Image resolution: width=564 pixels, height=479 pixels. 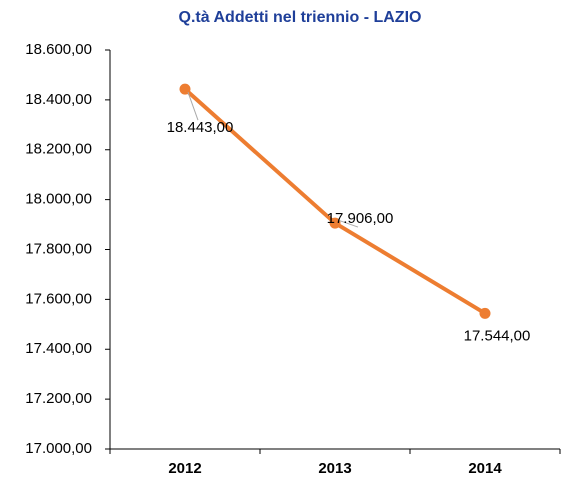 What do you see at coordinates (200, 127) in the screenshot?
I see `data-label: 18.443,00` at bounding box center [200, 127].